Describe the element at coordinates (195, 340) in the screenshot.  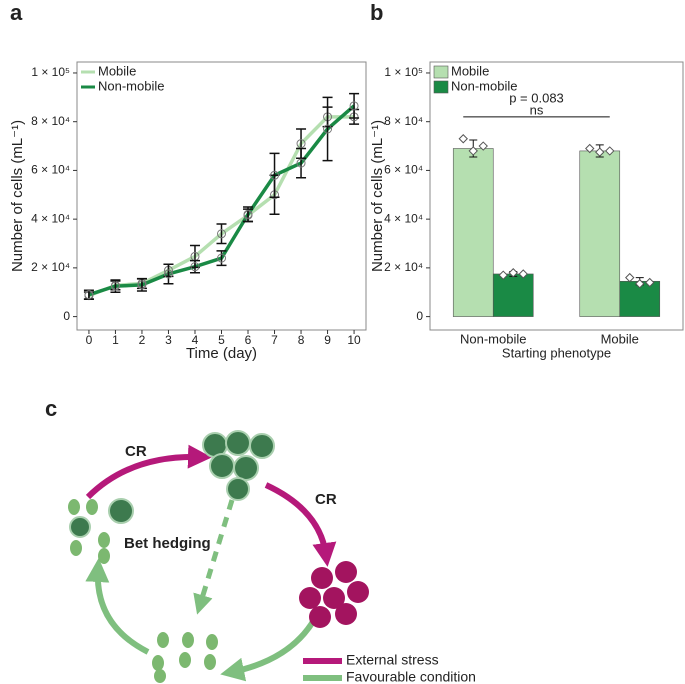
I see `x-tick-label: 4` at that location.